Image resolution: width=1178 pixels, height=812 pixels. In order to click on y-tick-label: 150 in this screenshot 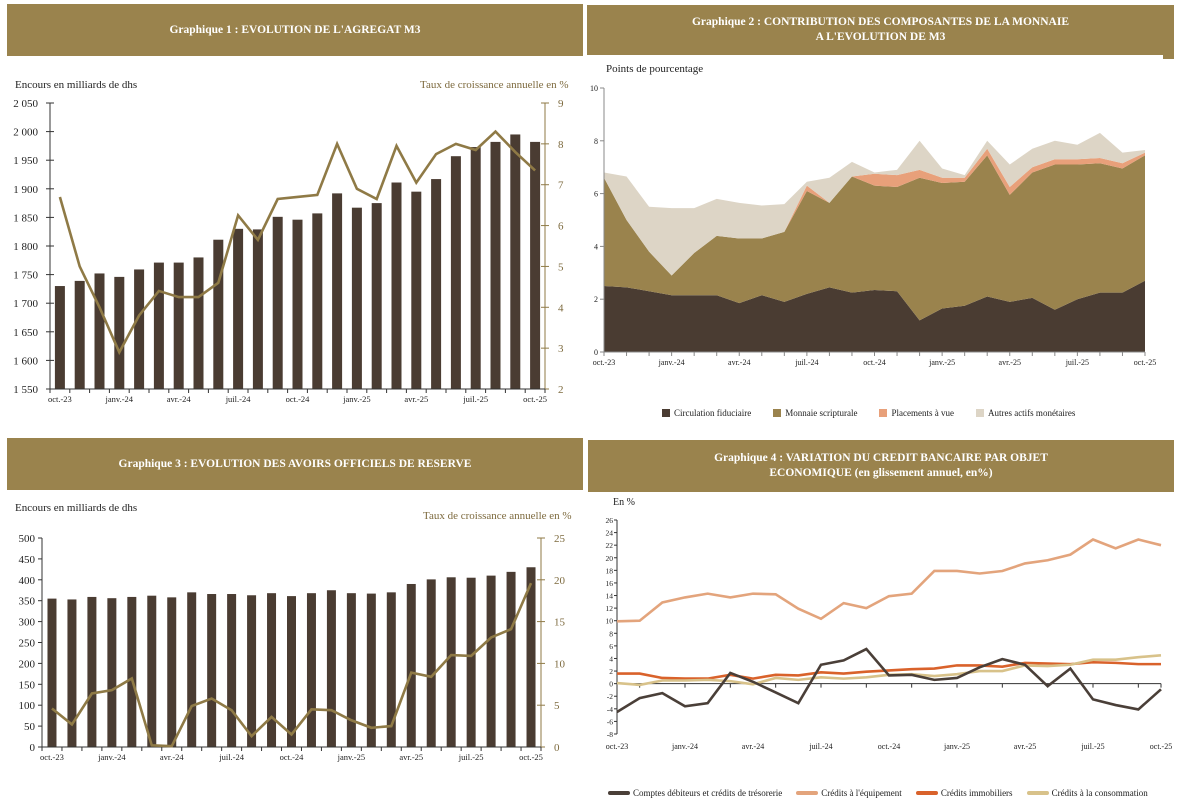, I will do `click(27, 685)`.